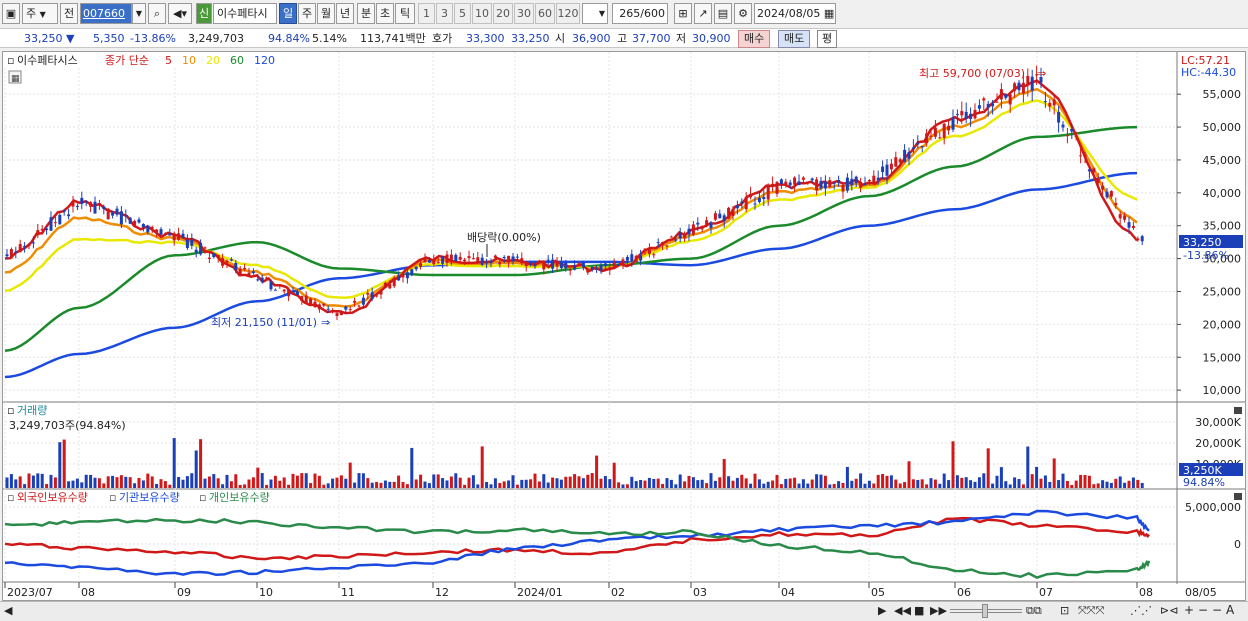 The width and height of the screenshot is (1248, 621). What do you see at coordinates (1230, 610) in the screenshot?
I see `text-size-icon: A` at bounding box center [1230, 610].